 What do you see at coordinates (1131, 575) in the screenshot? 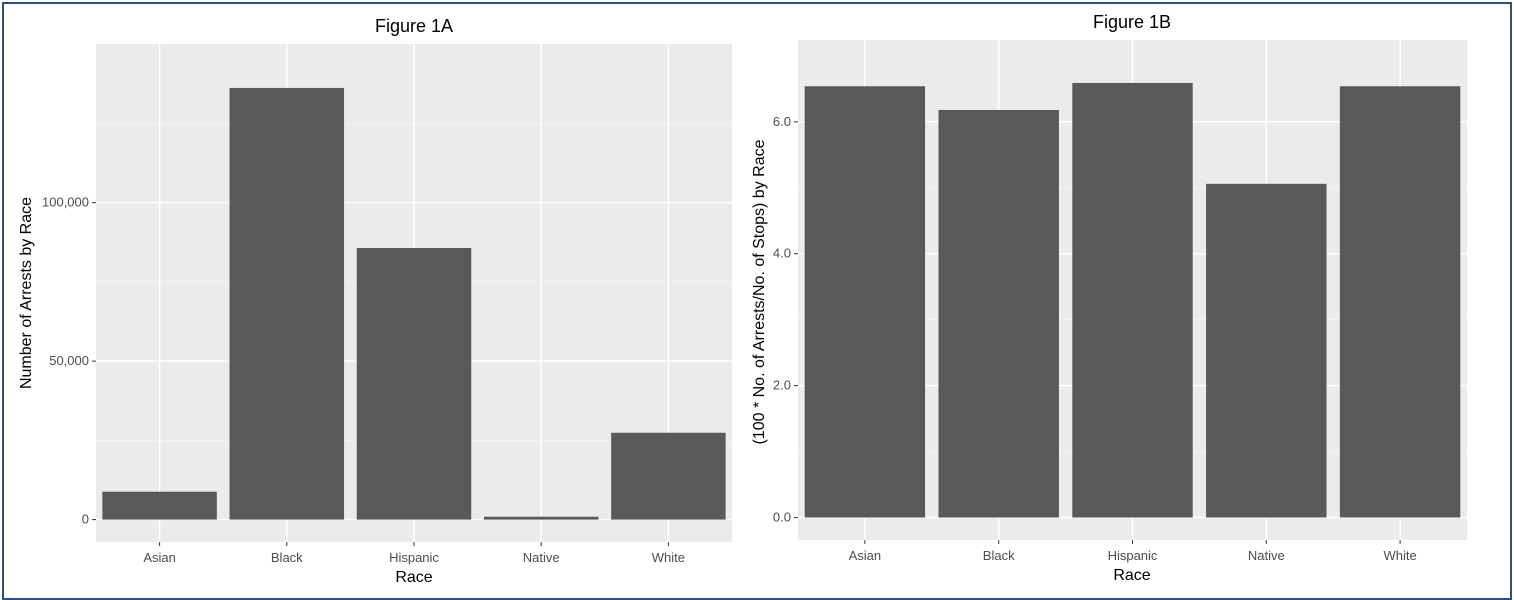
I see `figure-1b-x-axis-title: Race` at bounding box center [1131, 575].